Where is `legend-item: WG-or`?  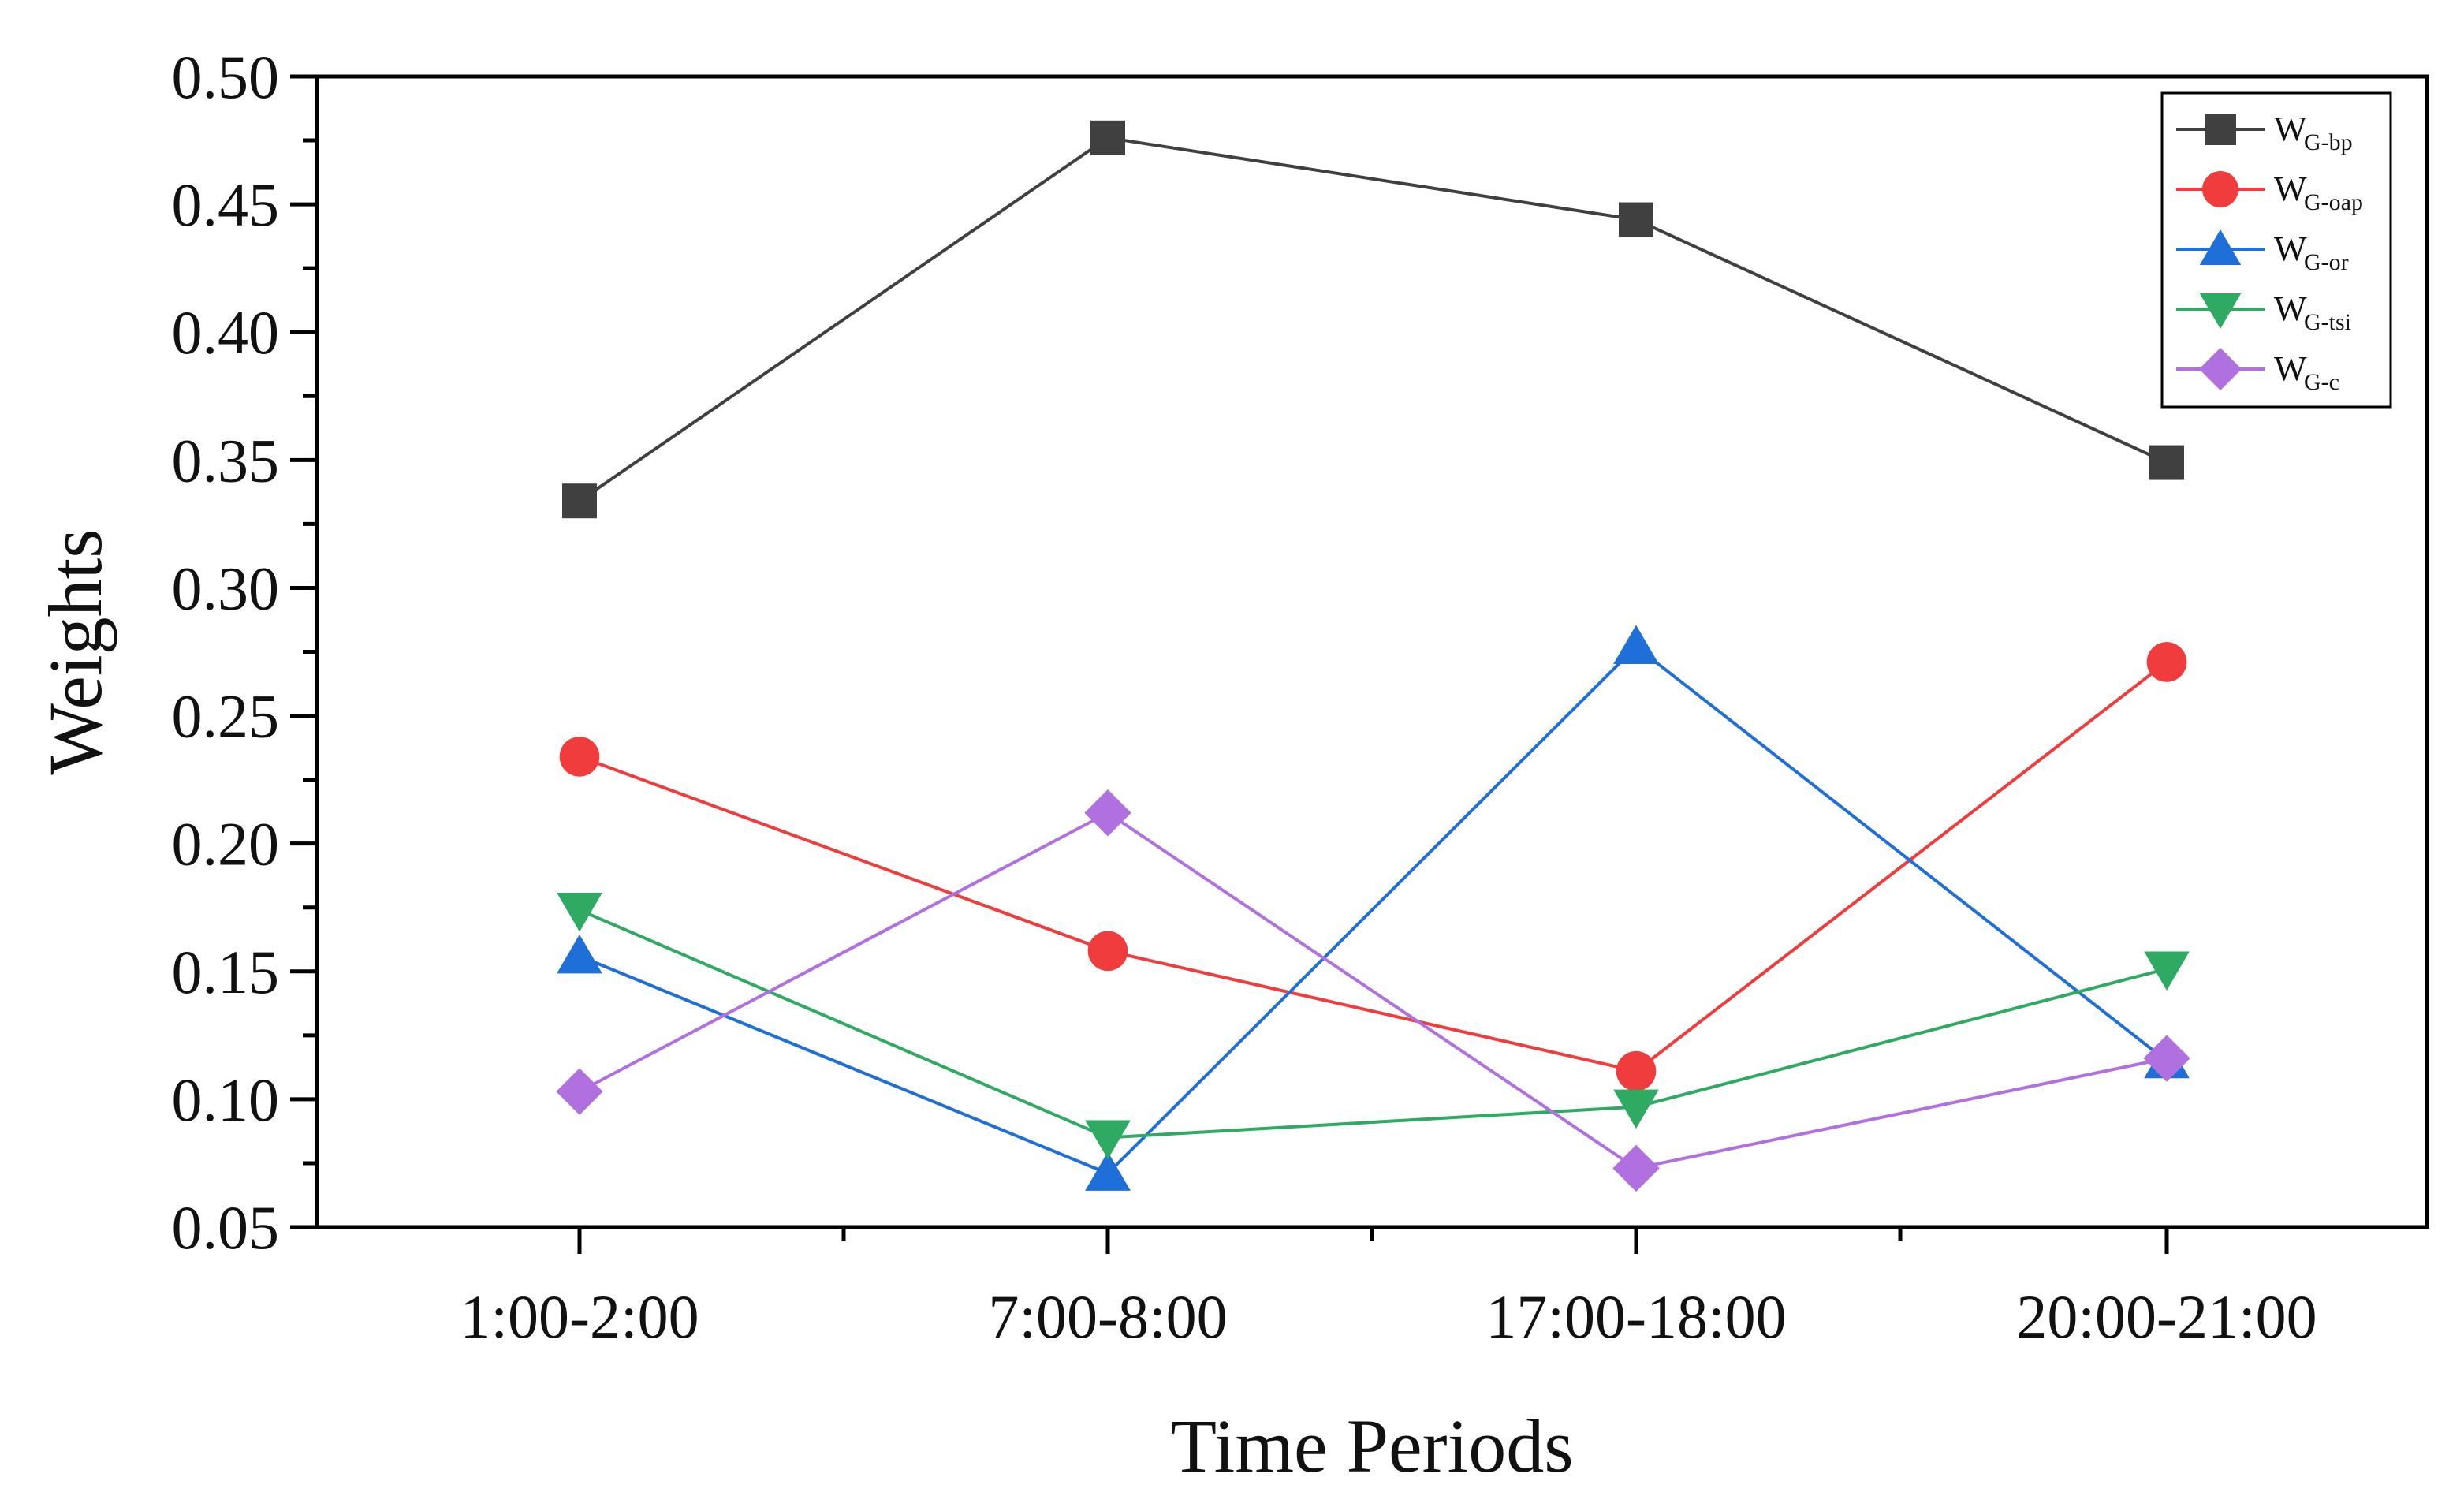
legend-item: WG-or is located at coordinates (2262, 252).